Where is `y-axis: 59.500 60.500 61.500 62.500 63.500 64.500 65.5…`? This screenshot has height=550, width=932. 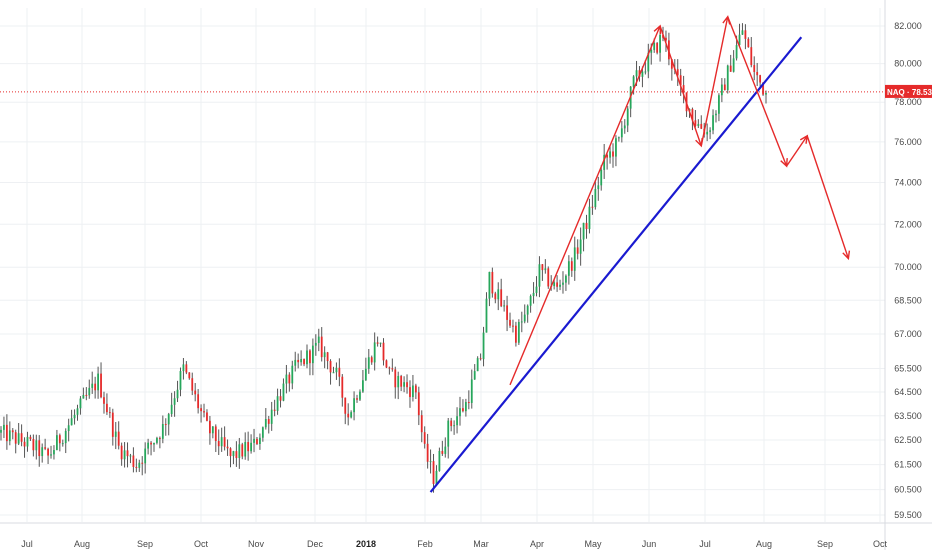 y-axis: 59.500 60.500 61.500 62.500 63.500 64.500 65.5… is located at coordinates (908, 275).